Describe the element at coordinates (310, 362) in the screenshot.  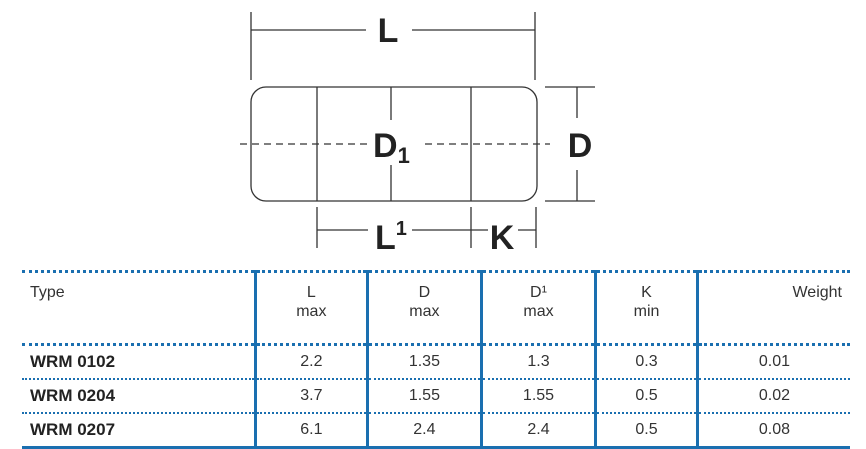
I see `cell: 2.2` at that location.